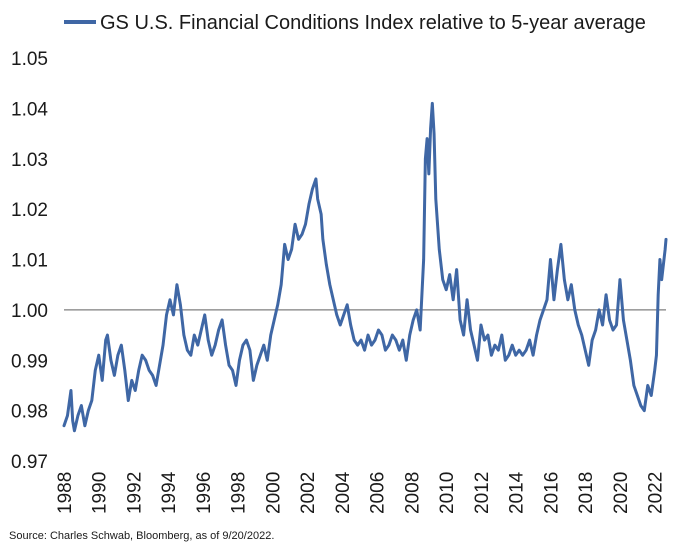  What do you see at coordinates (29, 261) in the screenshot?
I see `y-axis: 0.97 0.98 0.99 1.00 1.01 1.02 1.03 1.04 1.05` at bounding box center [29, 261].